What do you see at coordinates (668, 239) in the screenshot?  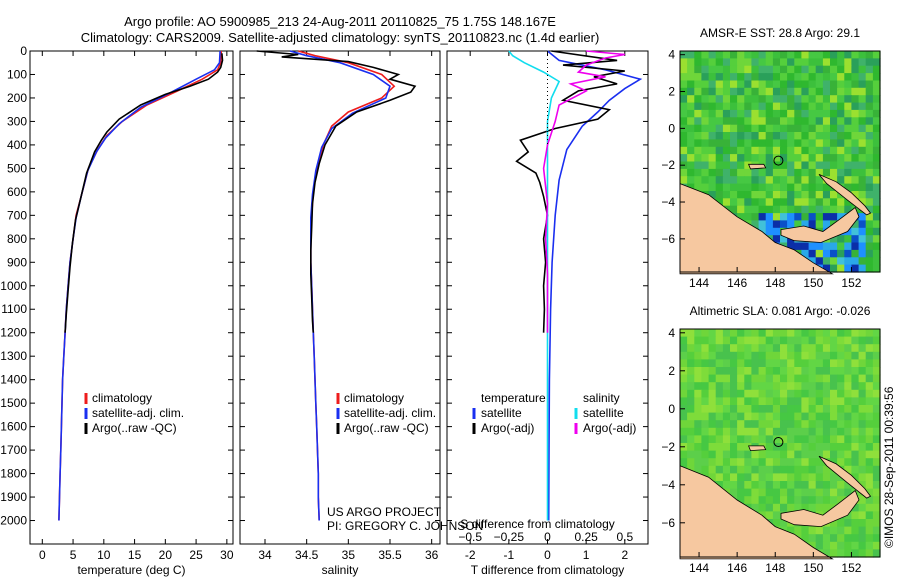 I see `y-tick-label: −6` at bounding box center [668, 239].